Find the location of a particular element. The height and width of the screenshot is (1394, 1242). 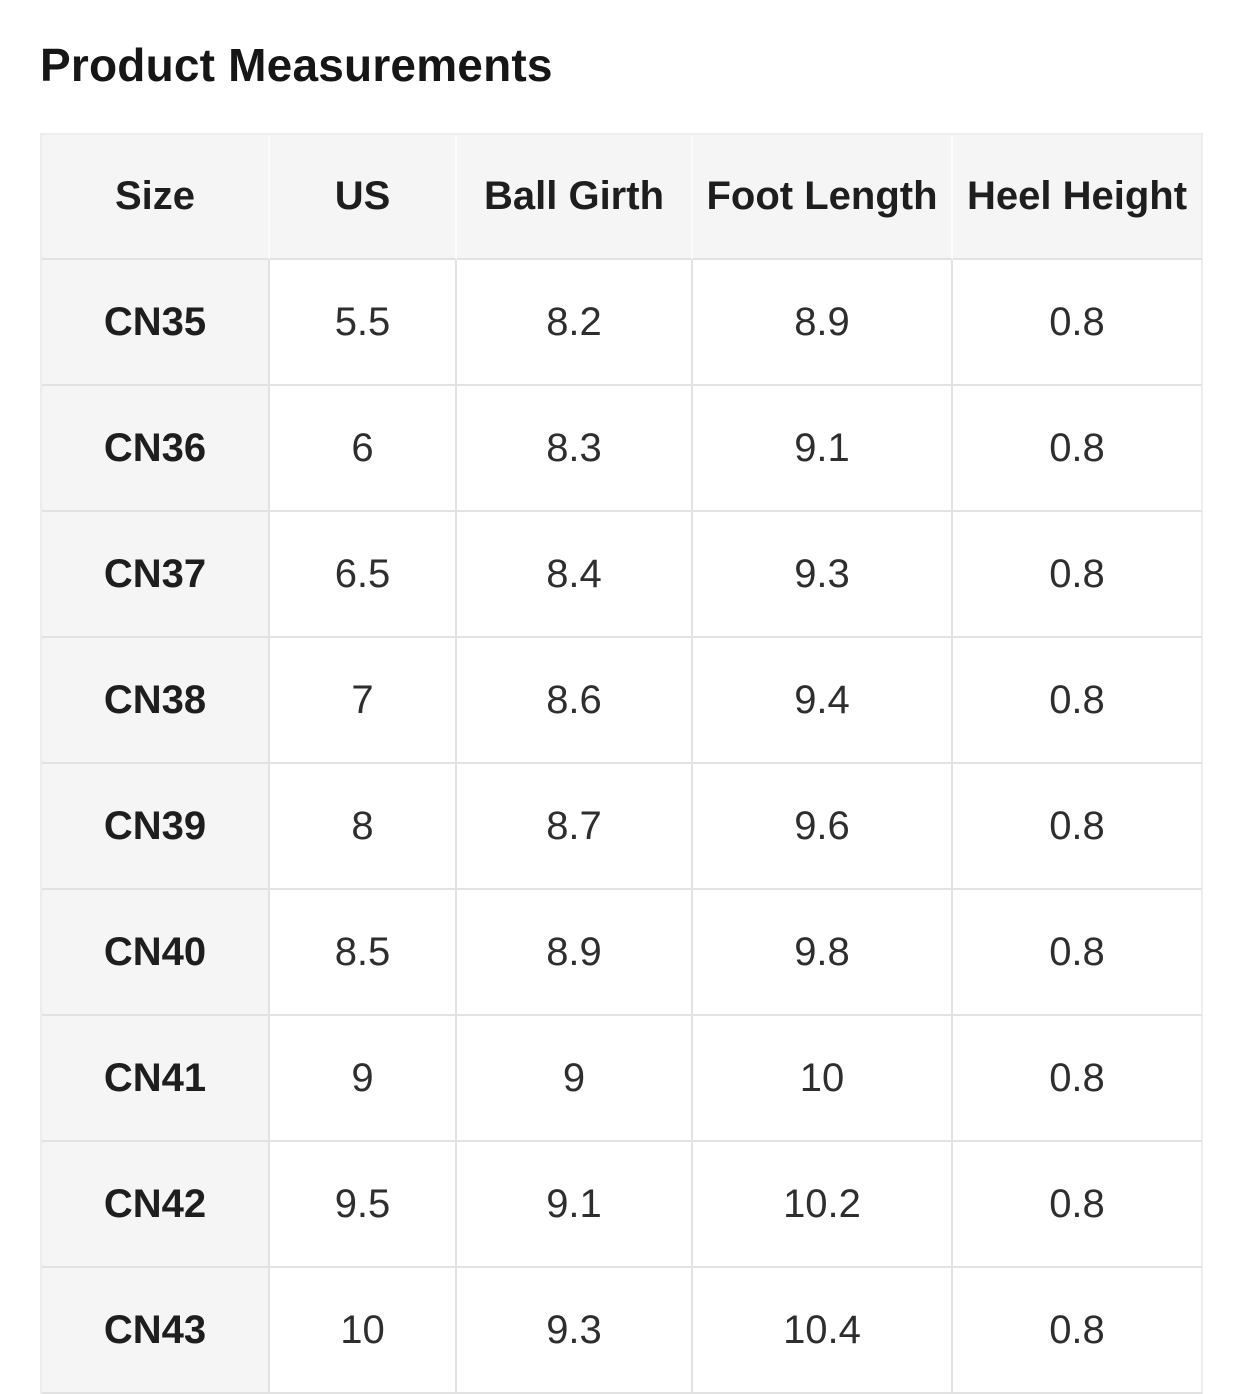

ball-girth-cell: 9.3 is located at coordinates (575, 1331).